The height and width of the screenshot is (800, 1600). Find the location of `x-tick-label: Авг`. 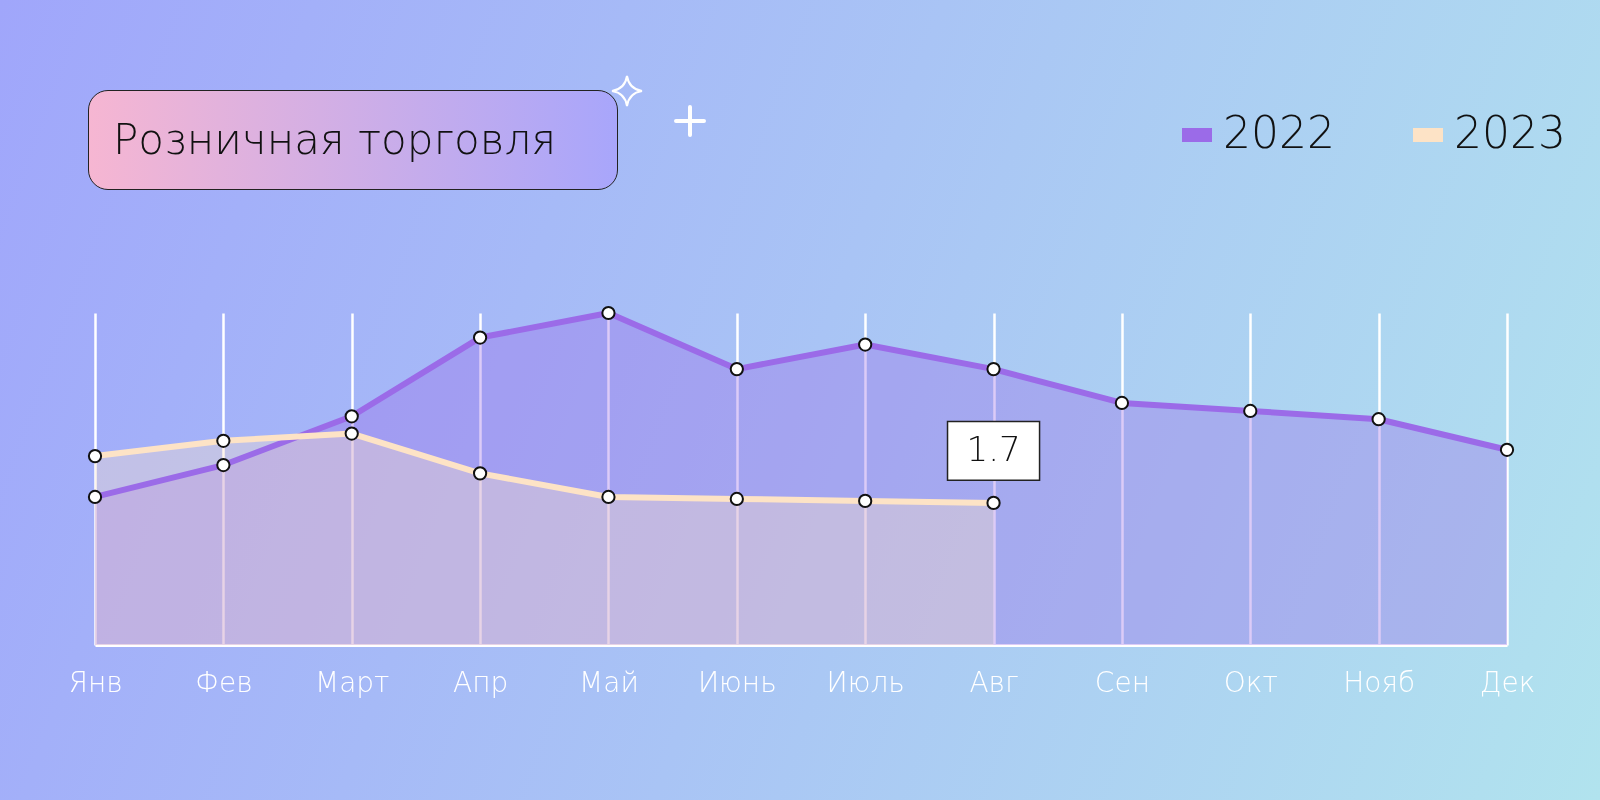

x-tick-label: Авг is located at coordinates (994, 682).